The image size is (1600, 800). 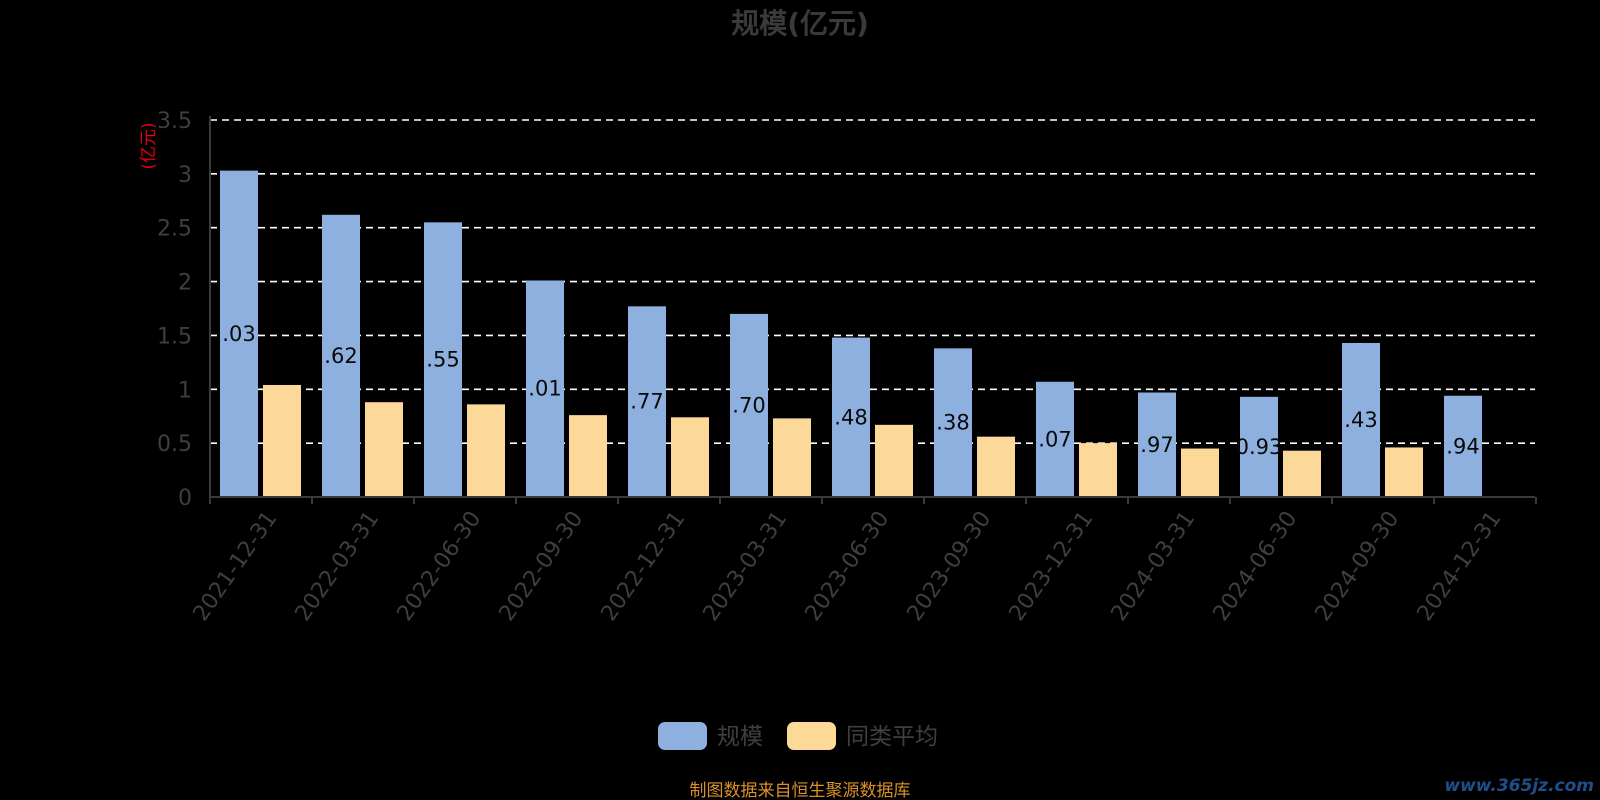 I want to click on watermark: www.365jz.com, so click(x=1519, y=786).